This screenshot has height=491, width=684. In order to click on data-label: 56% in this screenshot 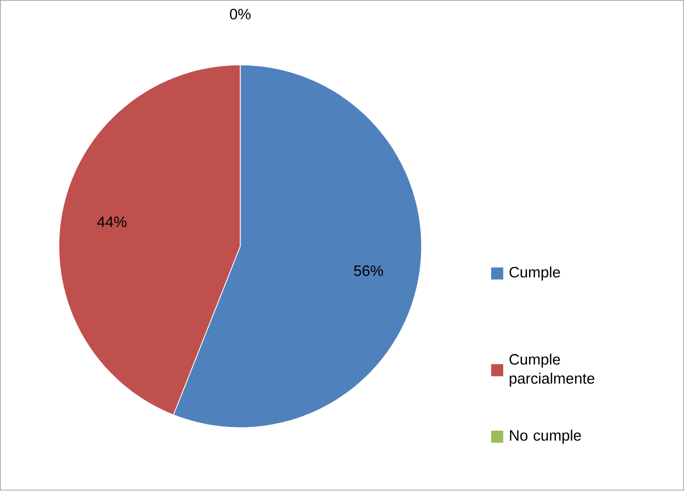, I will do `click(369, 271)`.